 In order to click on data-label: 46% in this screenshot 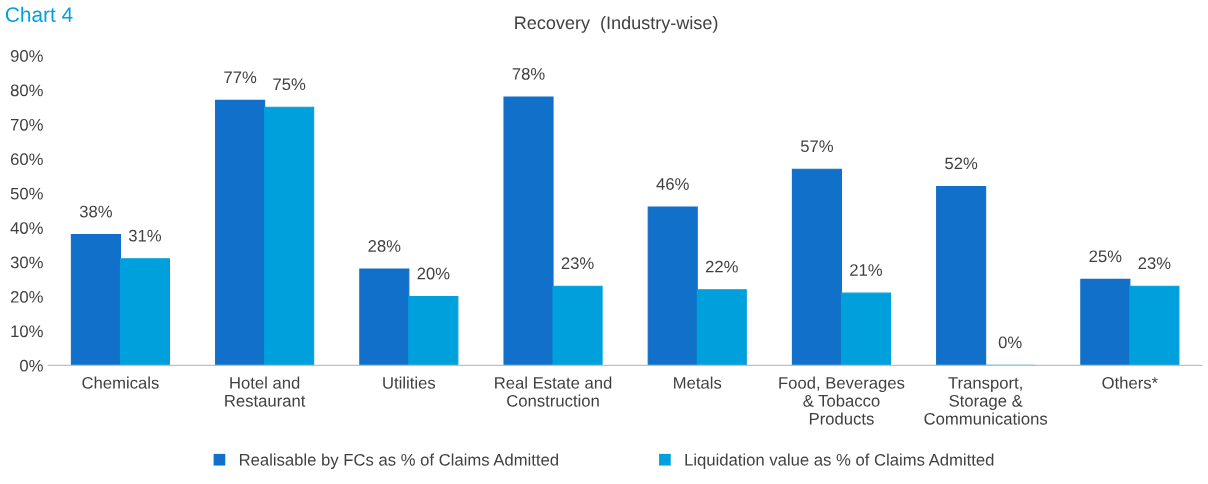, I will do `click(672, 184)`.